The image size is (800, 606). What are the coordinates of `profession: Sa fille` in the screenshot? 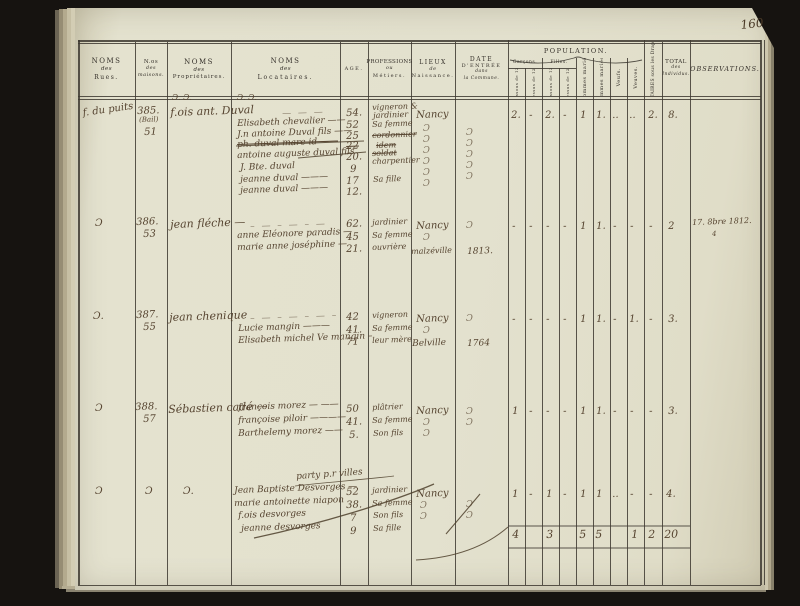 It's located at (387, 179).